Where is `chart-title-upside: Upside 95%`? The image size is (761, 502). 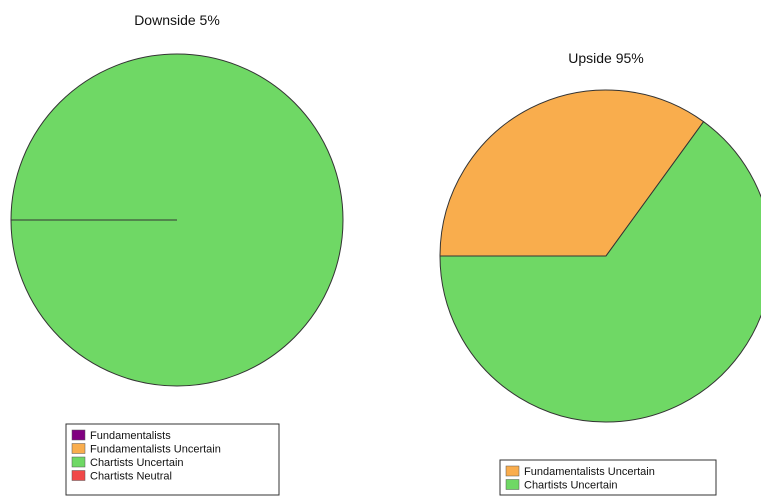
chart-title-upside: Upside 95% is located at coordinates (606, 58).